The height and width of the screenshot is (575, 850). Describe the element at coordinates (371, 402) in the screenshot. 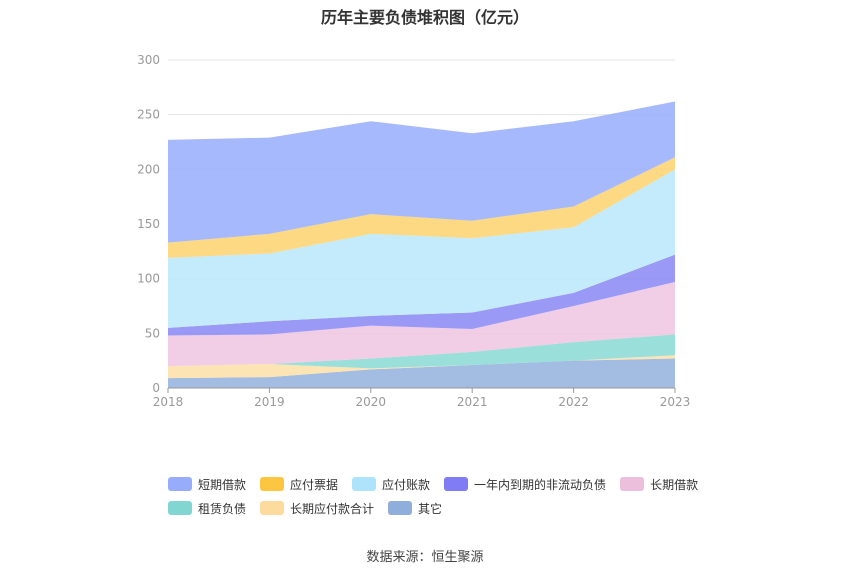

I see `x-tick-label: 2020` at that location.